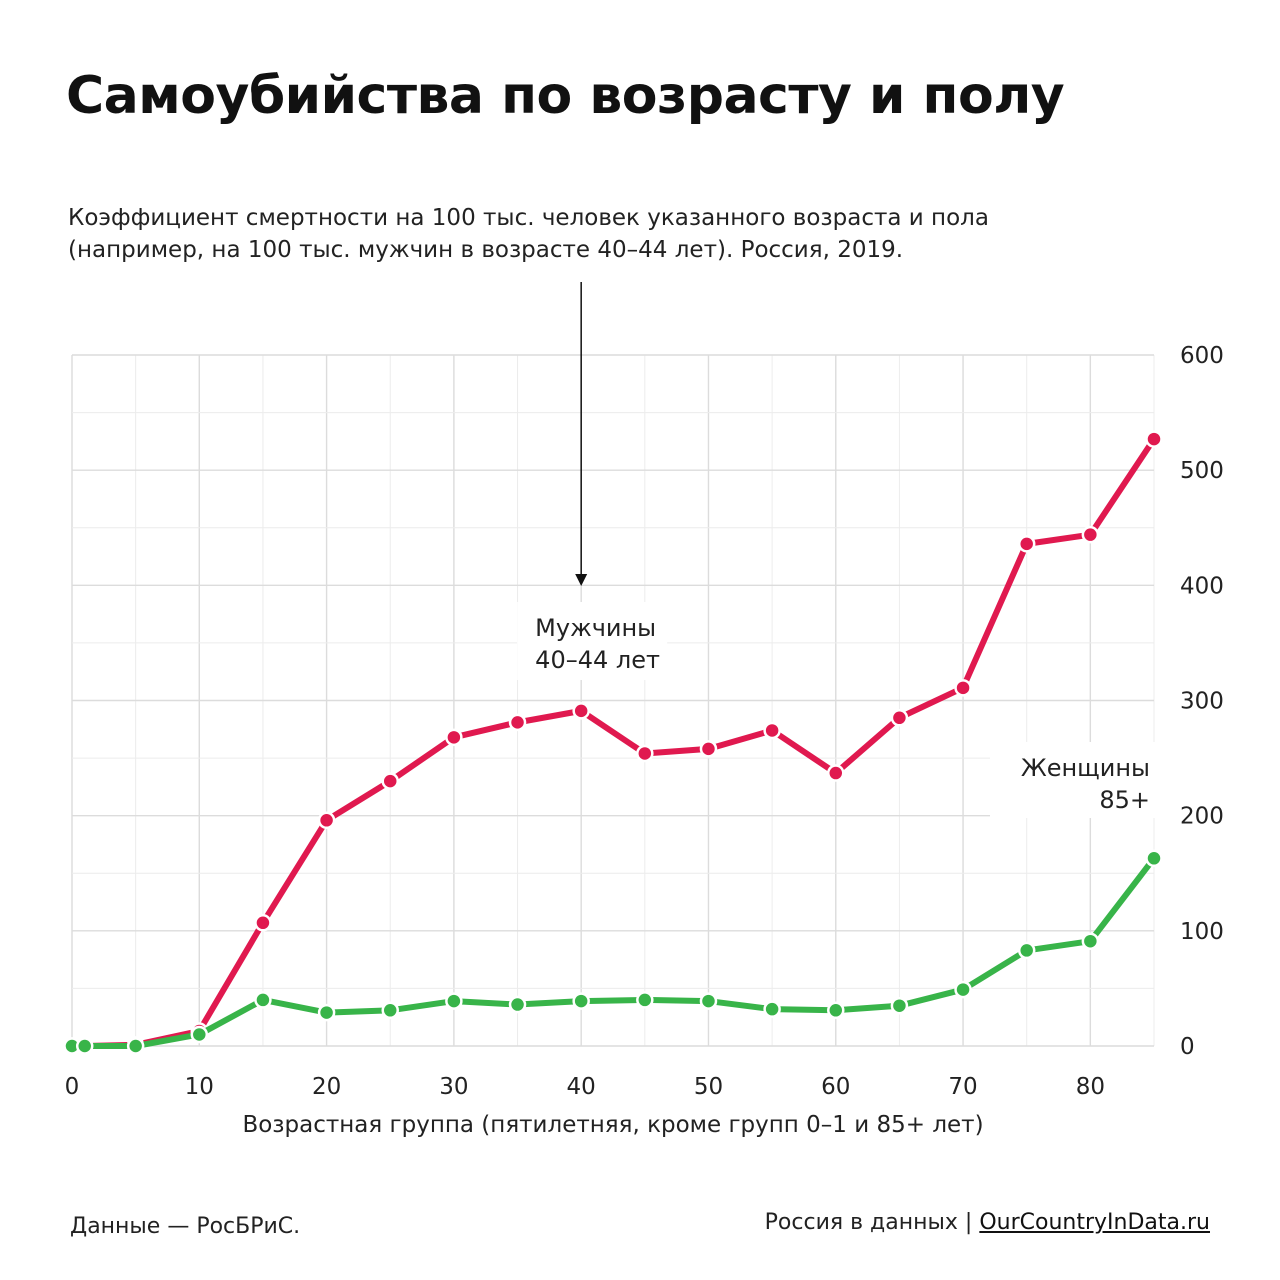 The width and height of the screenshot is (1280, 1280). I want to click on annotation-arrow, so click(581, 434).